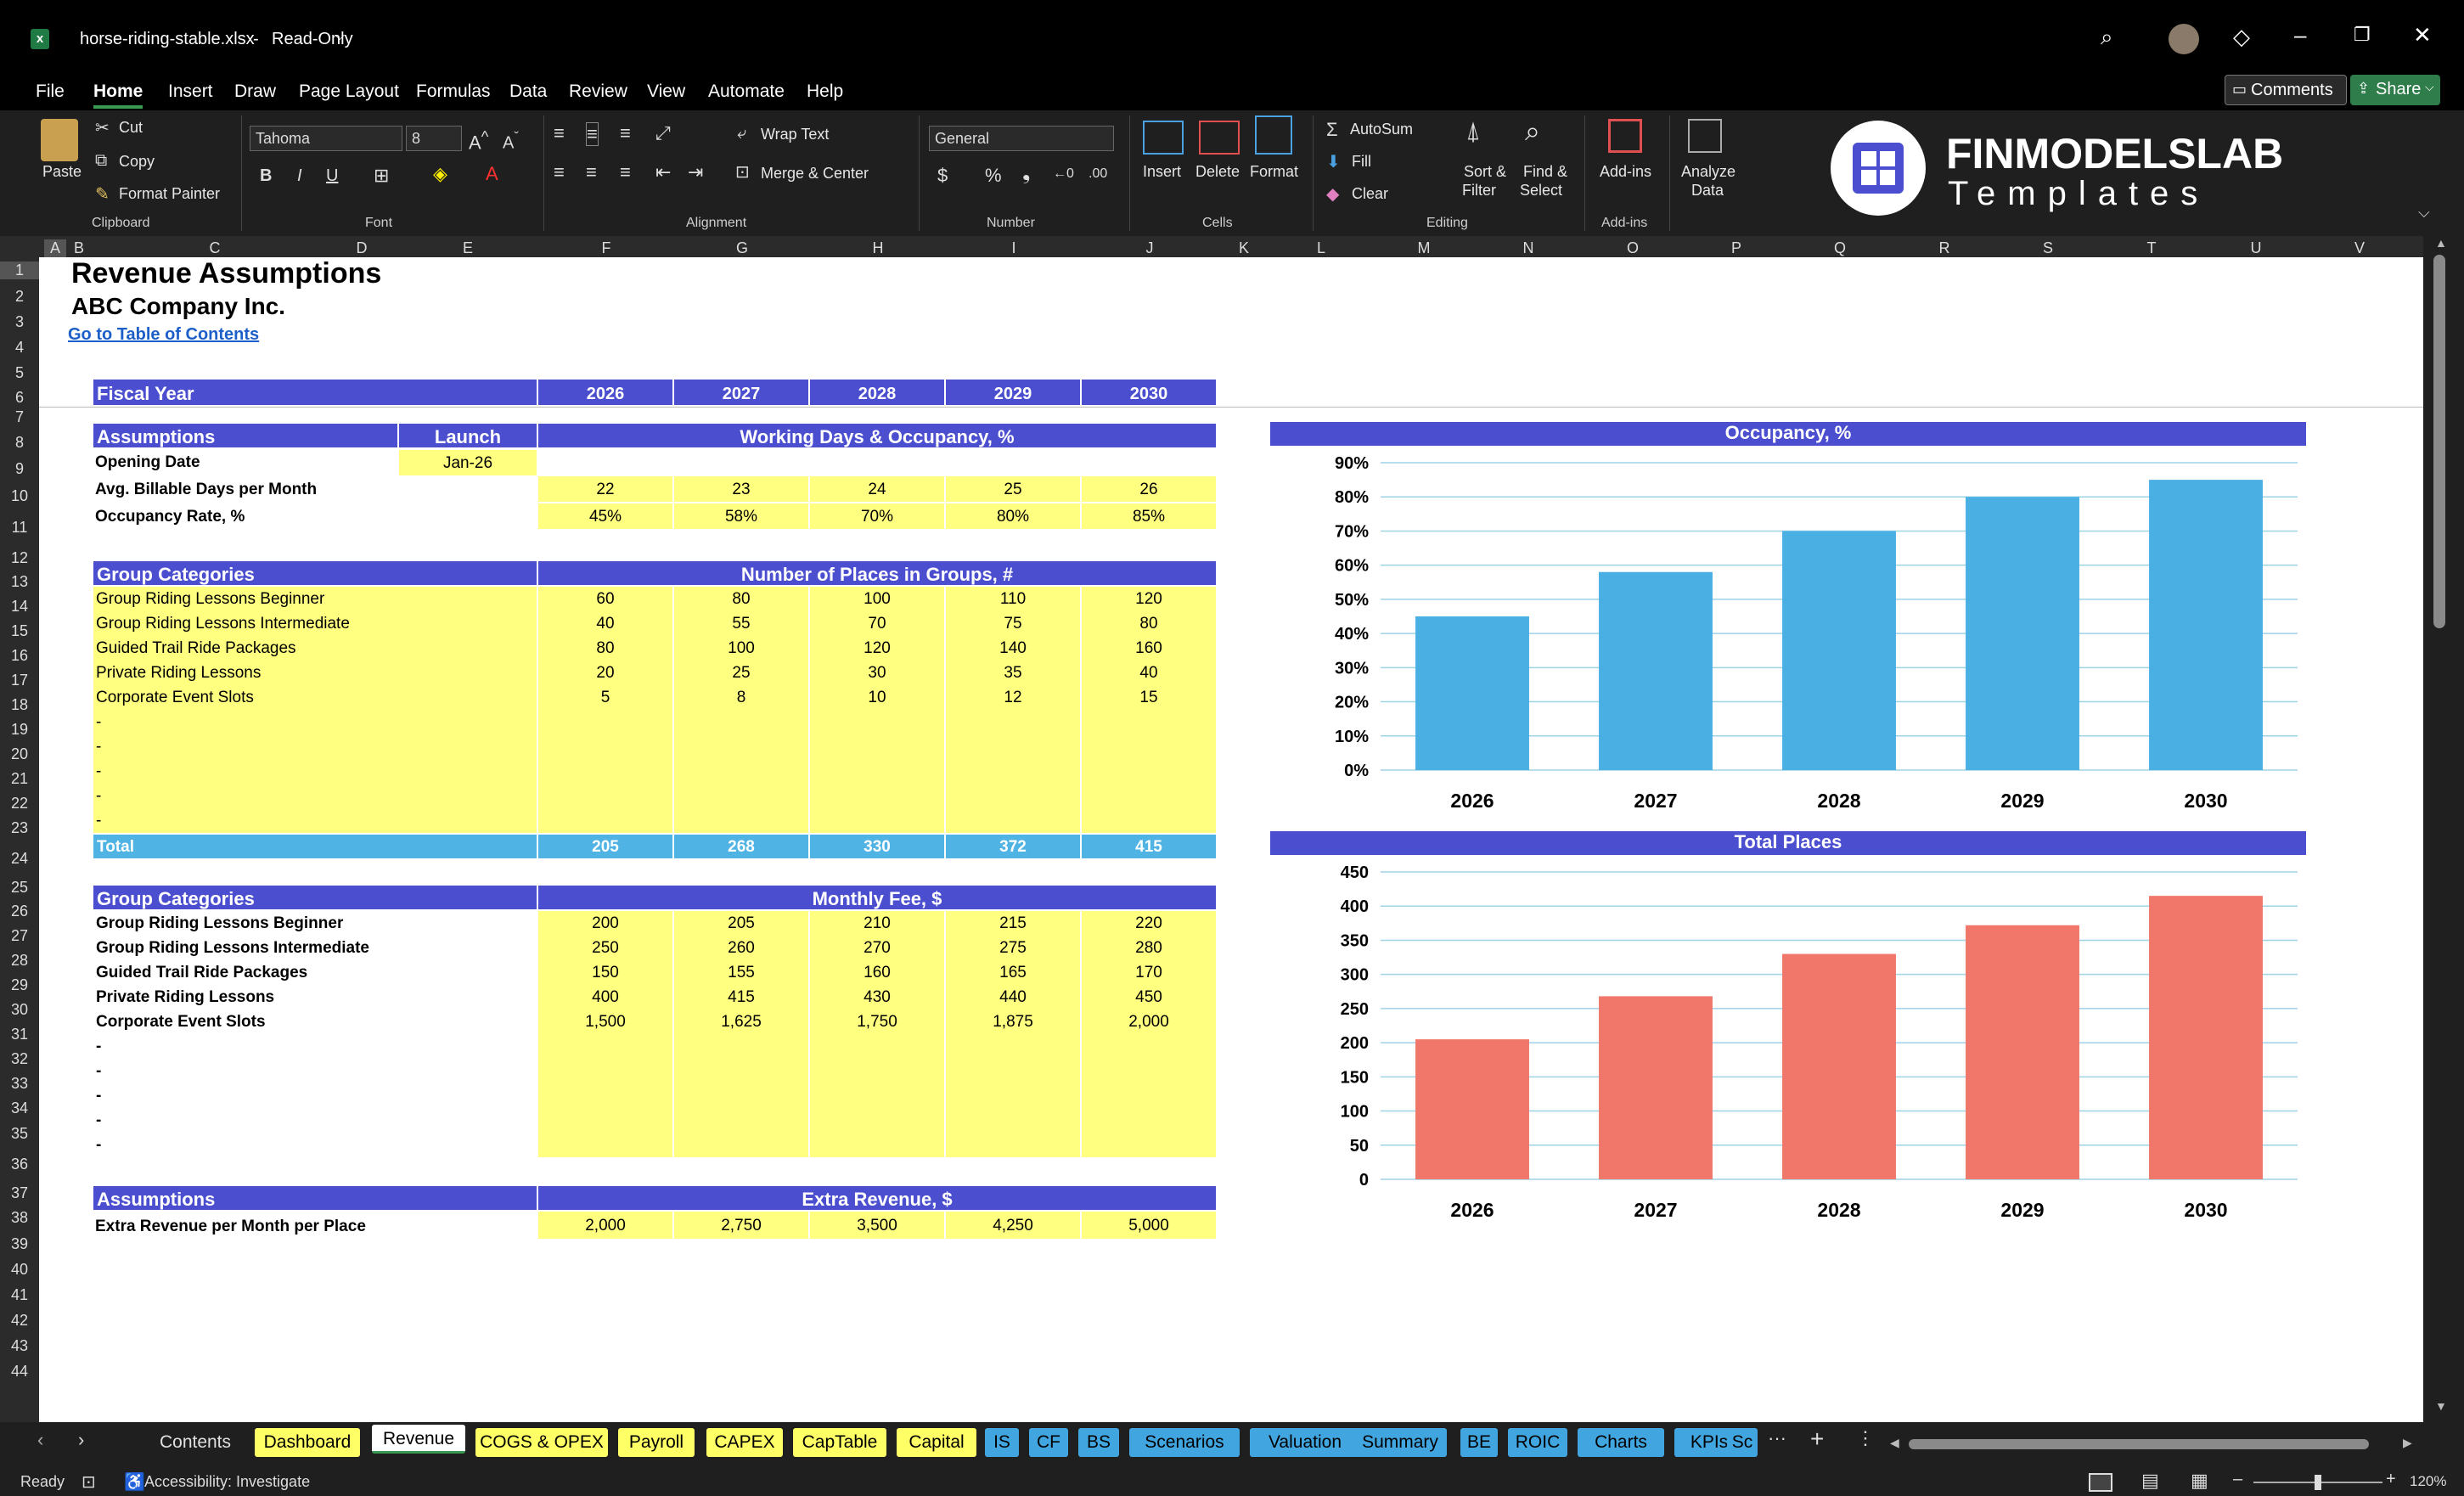  Describe the element at coordinates (741, 796) in the screenshot. I see `places-row-8-2027` at that location.